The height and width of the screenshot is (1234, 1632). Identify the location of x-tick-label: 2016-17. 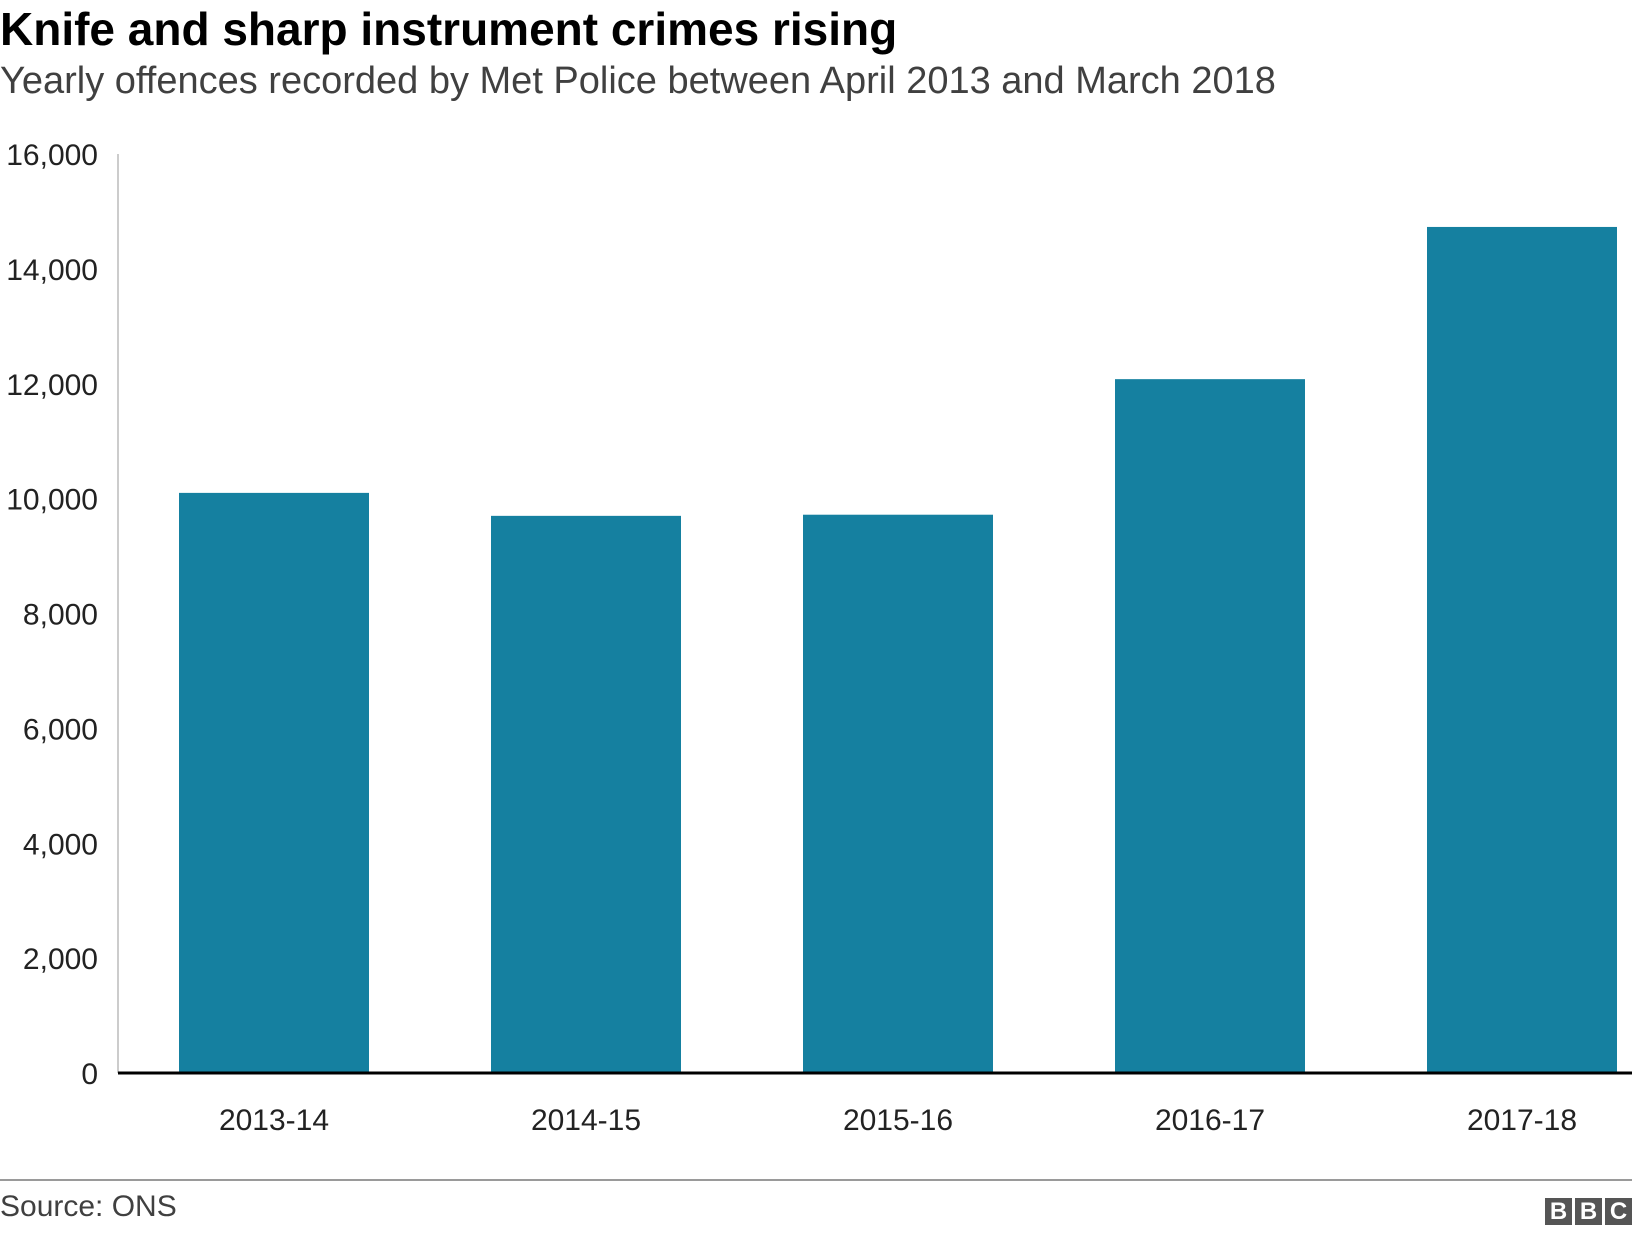
(1210, 1120).